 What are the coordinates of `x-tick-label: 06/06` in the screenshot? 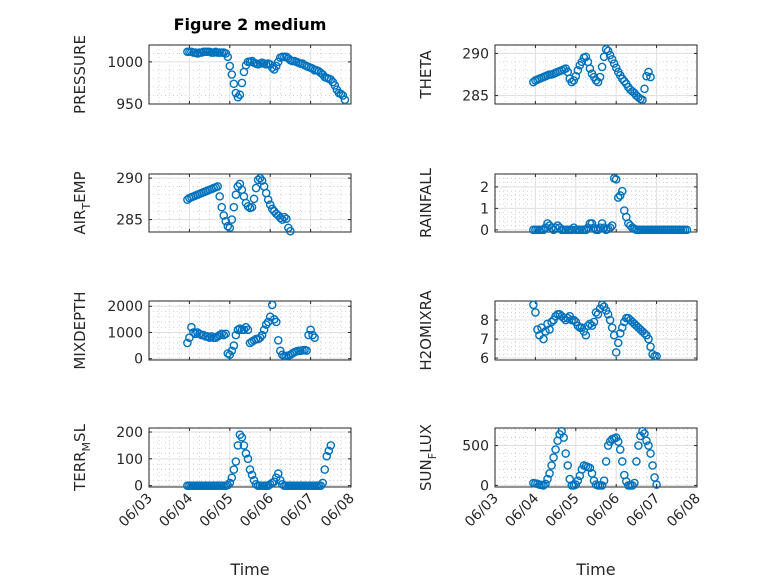 It's located at (603, 510).